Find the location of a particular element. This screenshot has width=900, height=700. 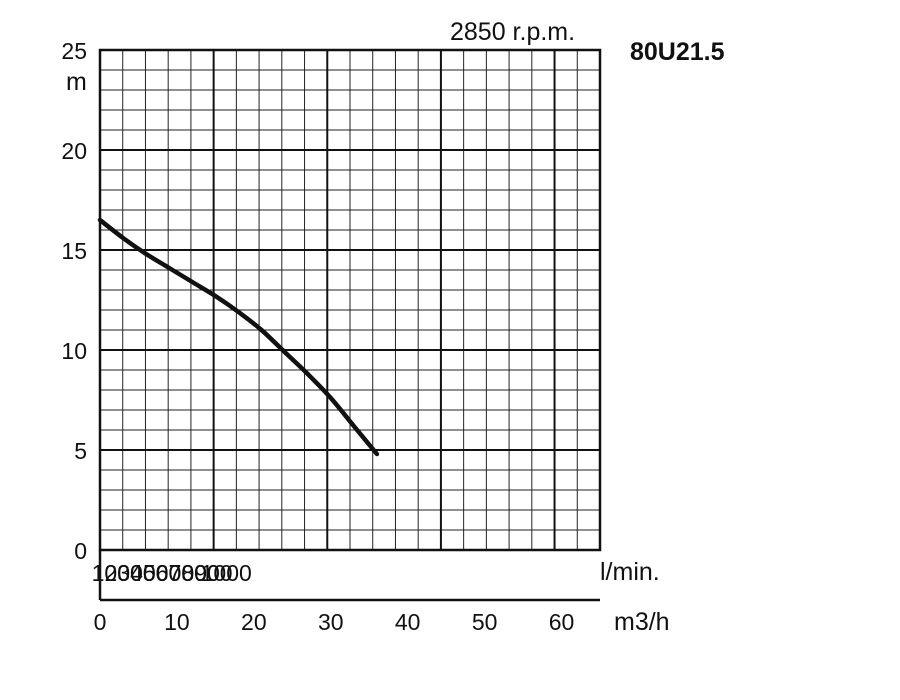

y-tick-label: 0 is located at coordinates (80, 551).